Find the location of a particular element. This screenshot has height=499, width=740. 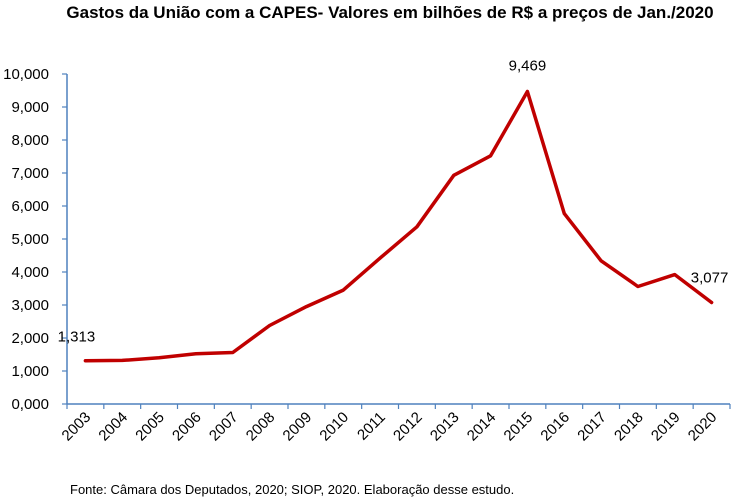

y-tick-label: 8,000 is located at coordinates (30, 140).